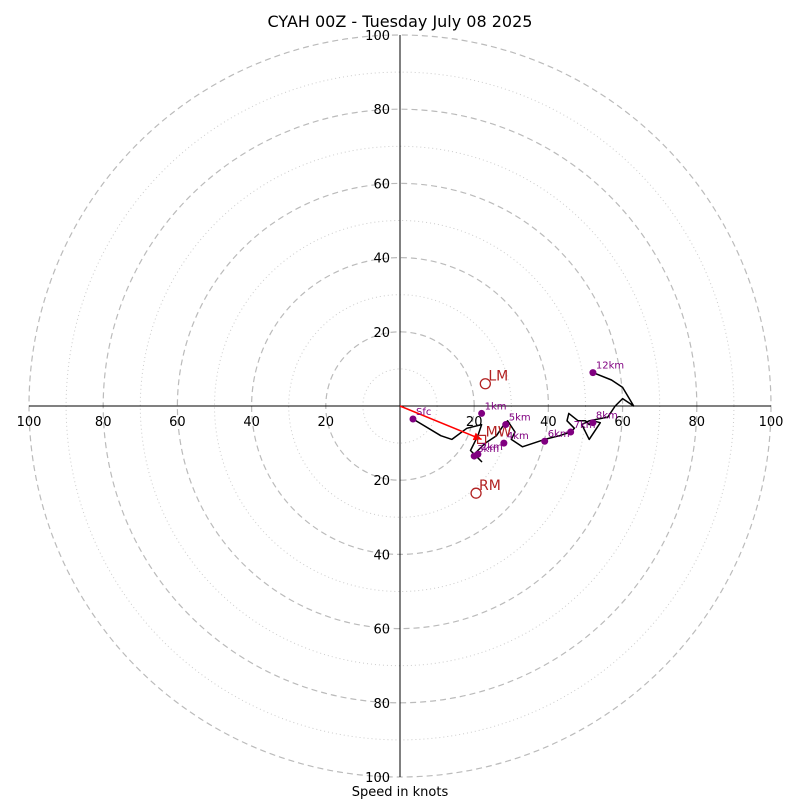 The image size is (800, 800). Describe the element at coordinates (607, 416) in the screenshot. I see `height-label-8km: 8km` at that location.